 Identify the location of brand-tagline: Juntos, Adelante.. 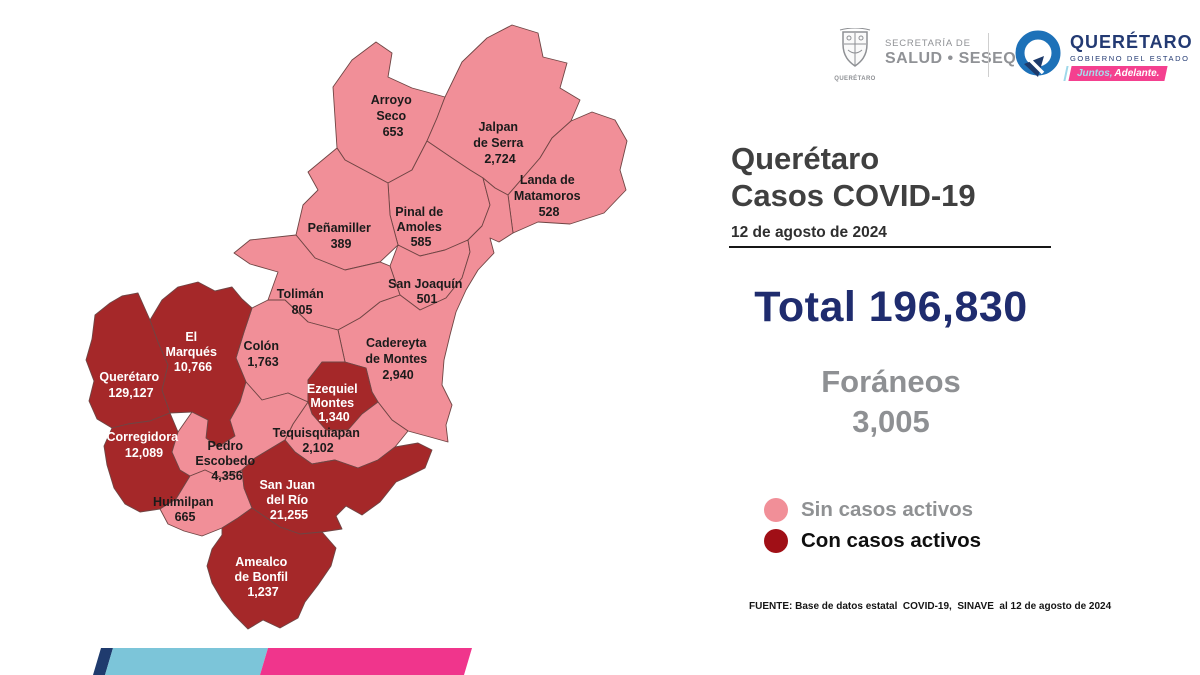
(1118, 73).